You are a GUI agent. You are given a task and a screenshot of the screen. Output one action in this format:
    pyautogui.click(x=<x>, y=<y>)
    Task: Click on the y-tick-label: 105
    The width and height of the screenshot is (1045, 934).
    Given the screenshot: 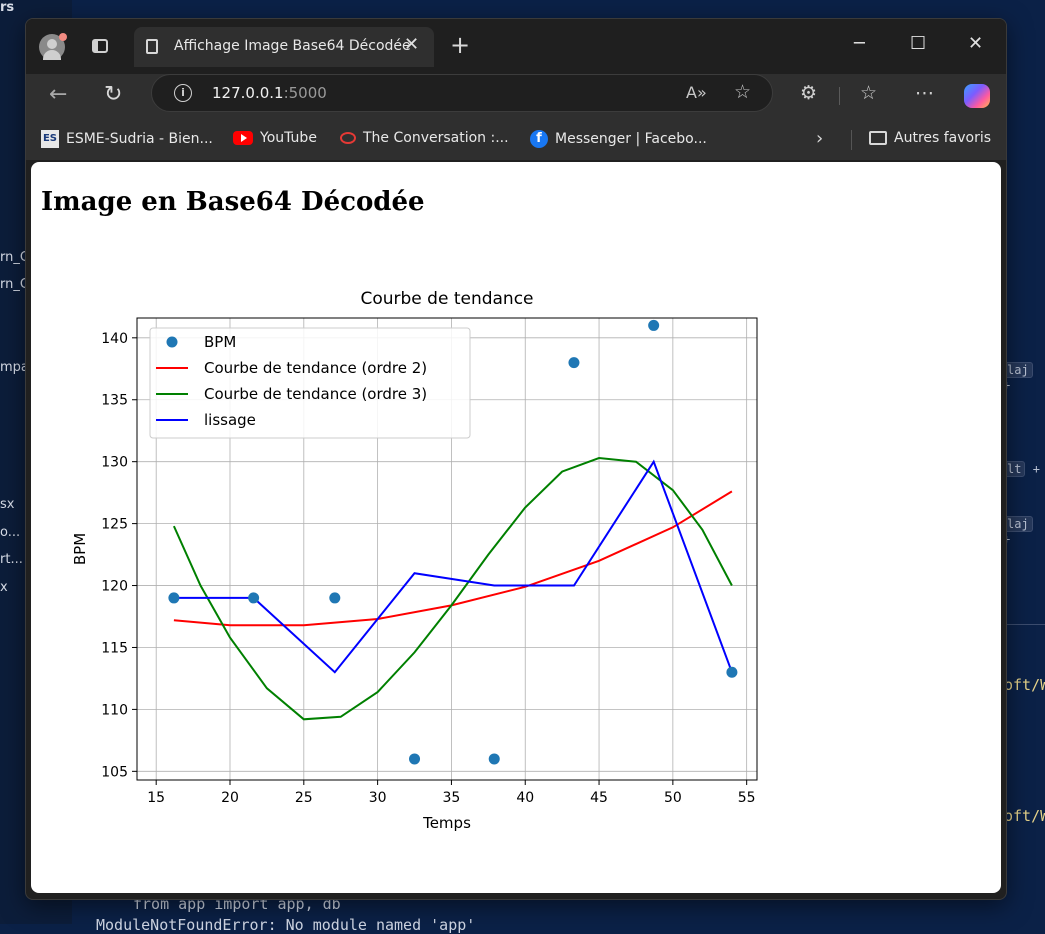 What is the action you would take?
    pyautogui.click(x=114, y=772)
    